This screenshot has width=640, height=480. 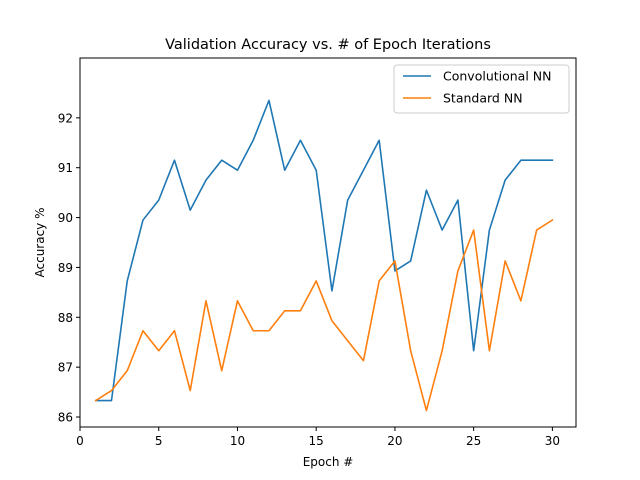 I want to click on y-tick-label: 88, so click(x=65, y=318).